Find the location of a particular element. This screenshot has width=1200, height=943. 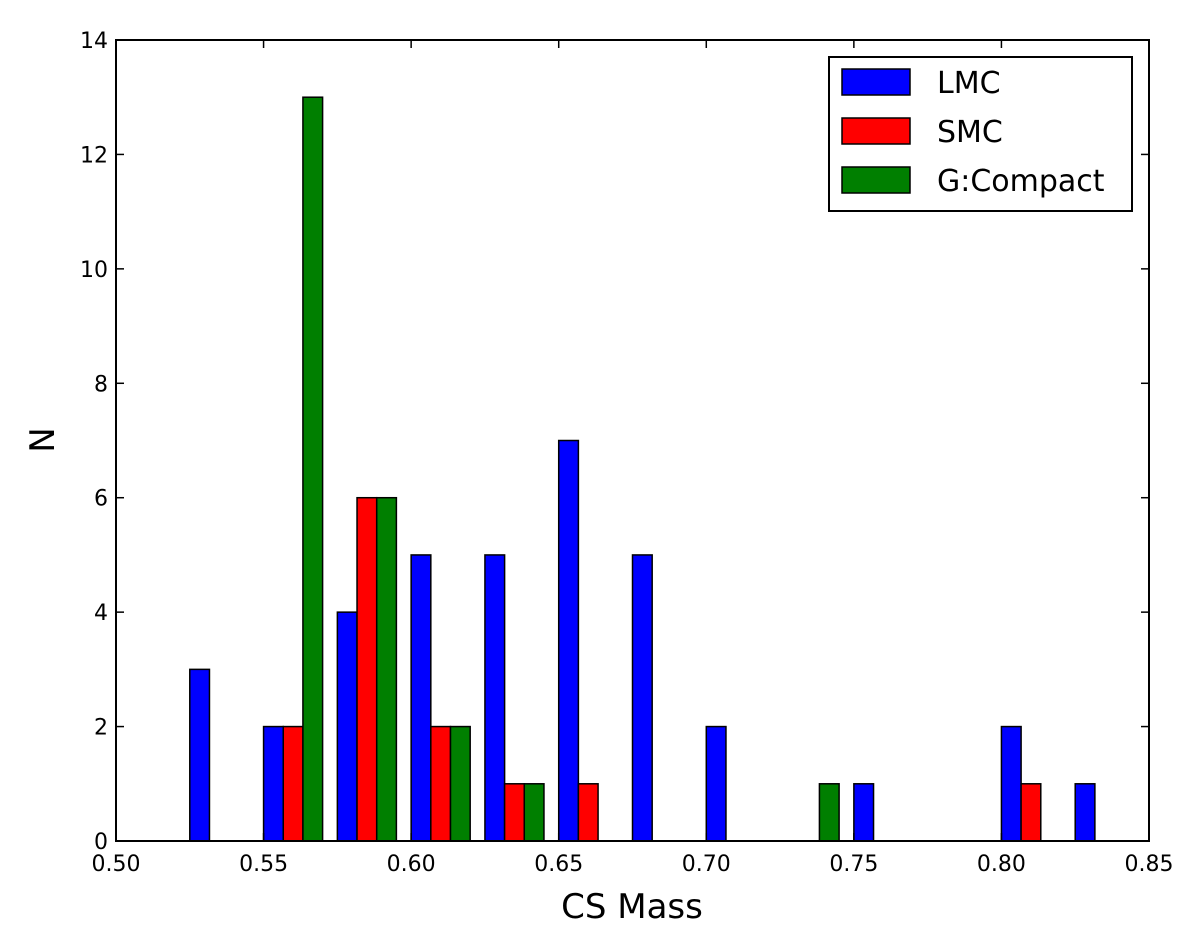

y-tick-label: 10 is located at coordinates (94, 270).